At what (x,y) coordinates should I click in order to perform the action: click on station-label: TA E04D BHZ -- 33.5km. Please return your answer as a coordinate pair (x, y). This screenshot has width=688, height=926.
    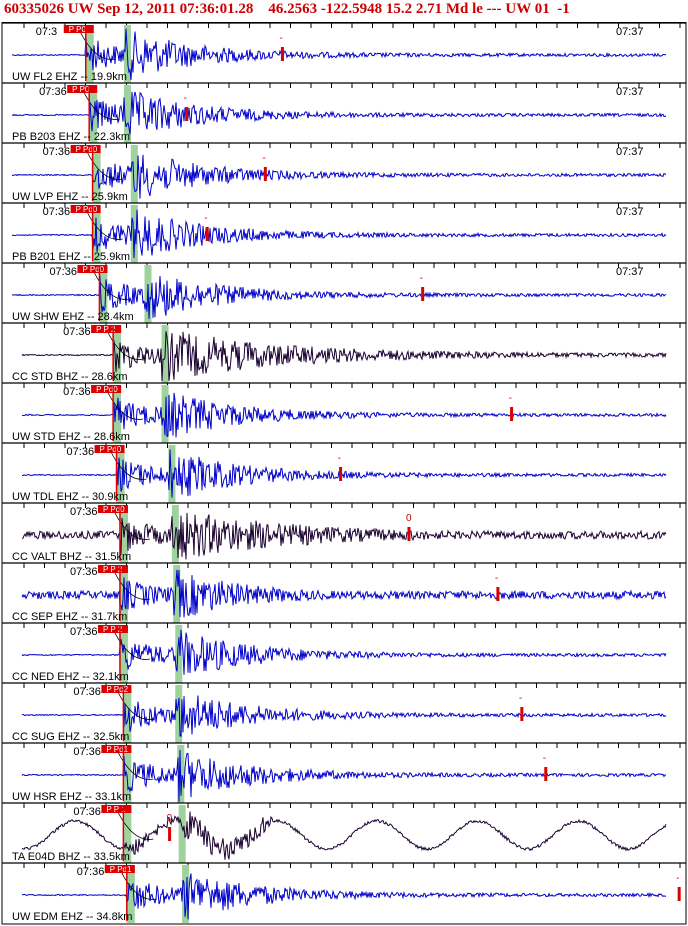
    Looking at the image, I should click on (71, 857).